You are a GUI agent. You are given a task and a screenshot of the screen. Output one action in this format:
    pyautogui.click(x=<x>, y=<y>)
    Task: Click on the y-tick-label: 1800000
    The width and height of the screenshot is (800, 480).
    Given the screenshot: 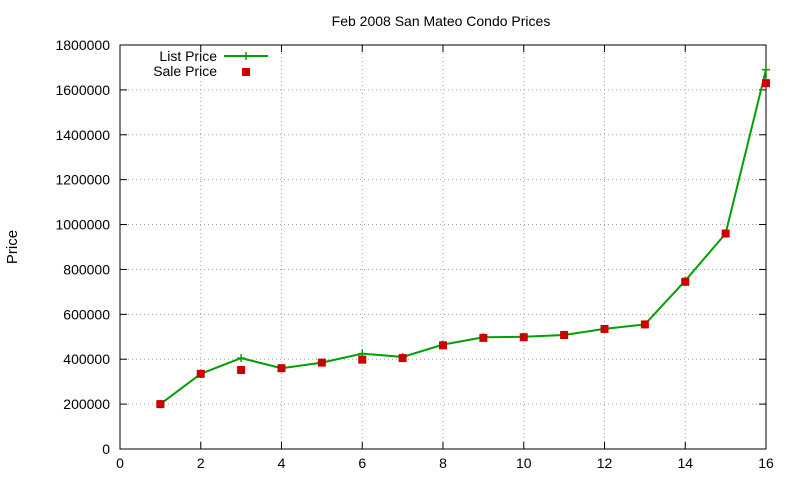 What is the action you would take?
    pyautogui.click(x=82, y=45)
    